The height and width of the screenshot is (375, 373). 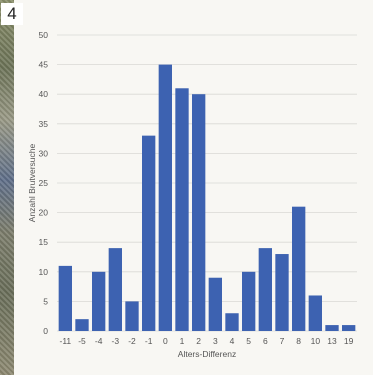 I want to click on bar--5, so click(x=82, y=325).